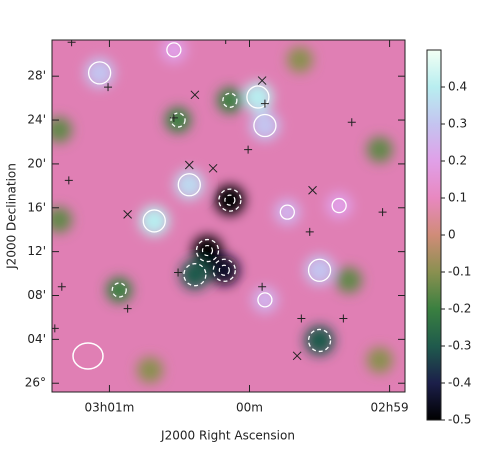 Image resolution: width=479 pixels, height=461 pixels. I want to click on beam, so click(88, 356).